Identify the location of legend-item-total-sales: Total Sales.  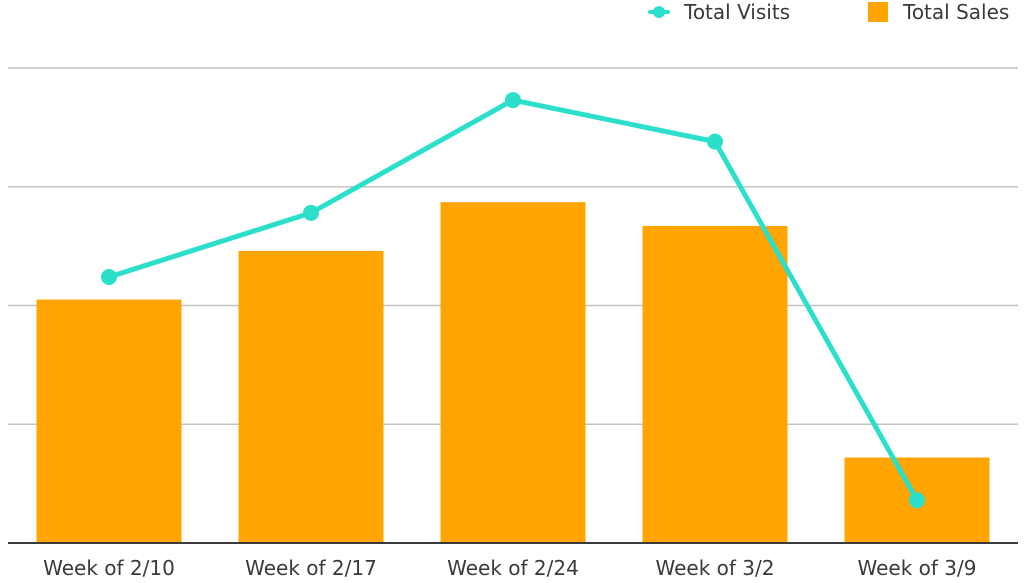
(938, 12).